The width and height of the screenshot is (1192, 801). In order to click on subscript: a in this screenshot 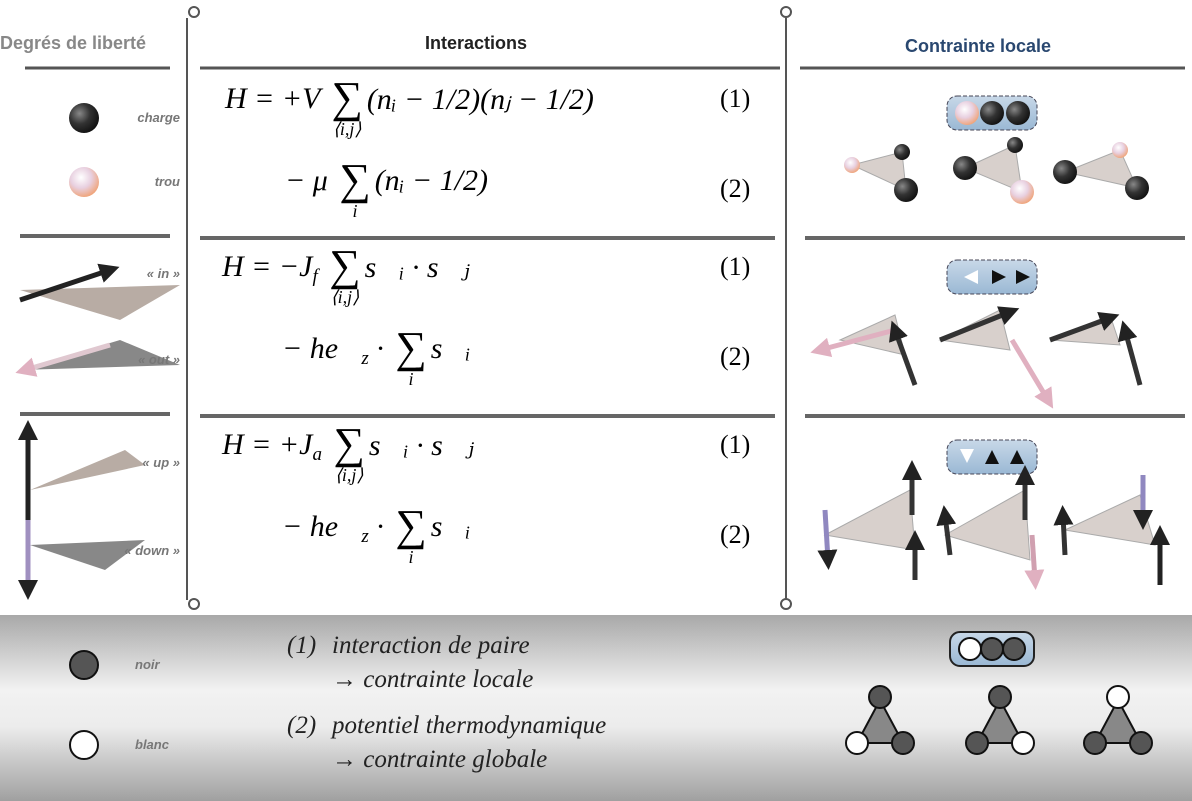, I will do `click(317, 454)`.